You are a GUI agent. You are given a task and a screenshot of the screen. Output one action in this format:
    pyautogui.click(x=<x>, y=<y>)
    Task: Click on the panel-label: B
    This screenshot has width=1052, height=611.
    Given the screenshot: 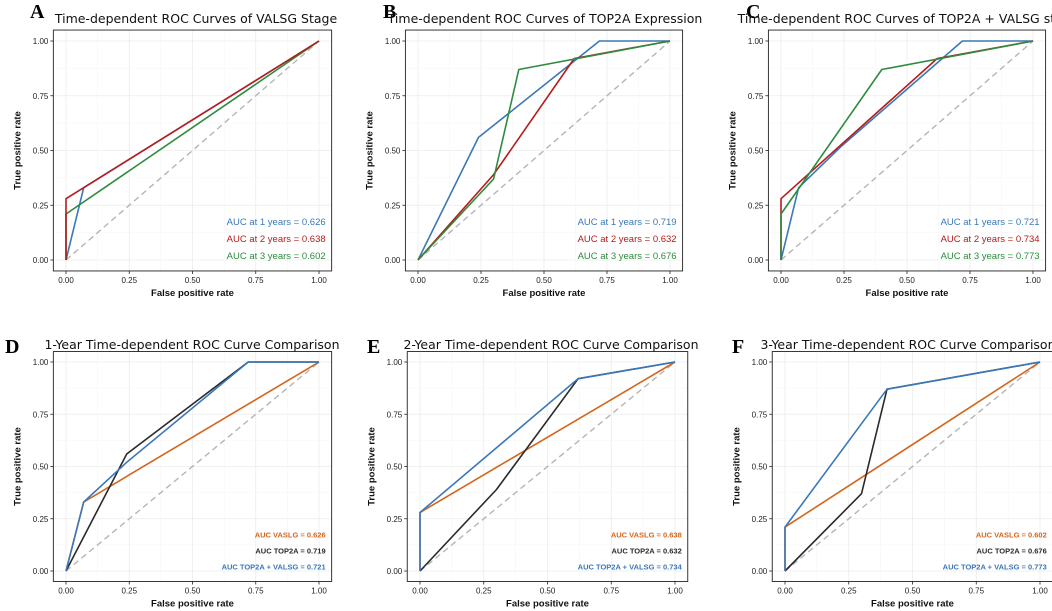 What is the action you would take?
    pyautogui.click(x=389, y=12)
    